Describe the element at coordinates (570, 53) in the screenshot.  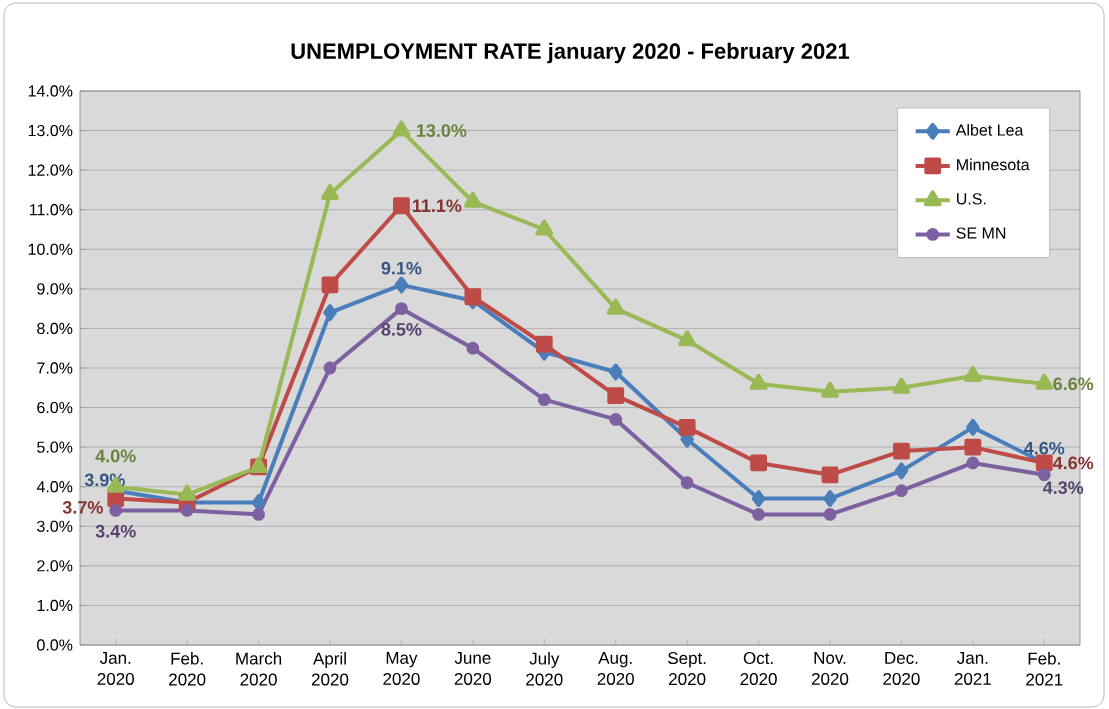
I see `chart-title: UNEMPLOYMENT RATE january 2020 - February 2021` at that location.